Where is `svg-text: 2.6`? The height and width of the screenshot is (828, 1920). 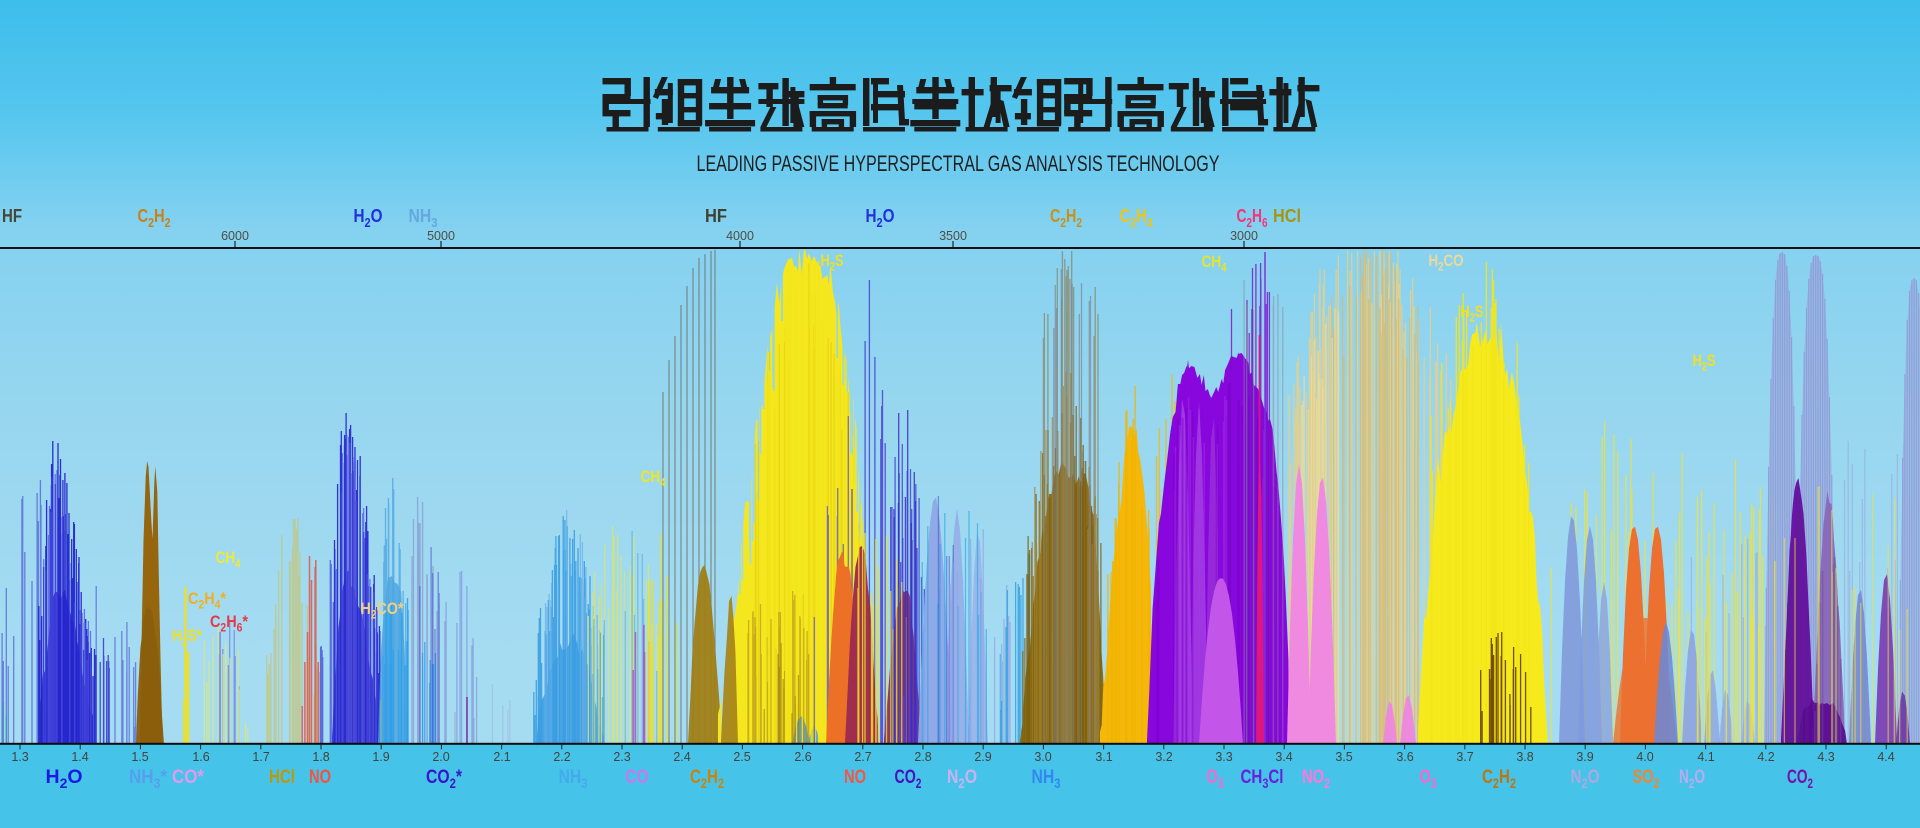
svg-text: 2.6 is located at coordinates (802, 757).